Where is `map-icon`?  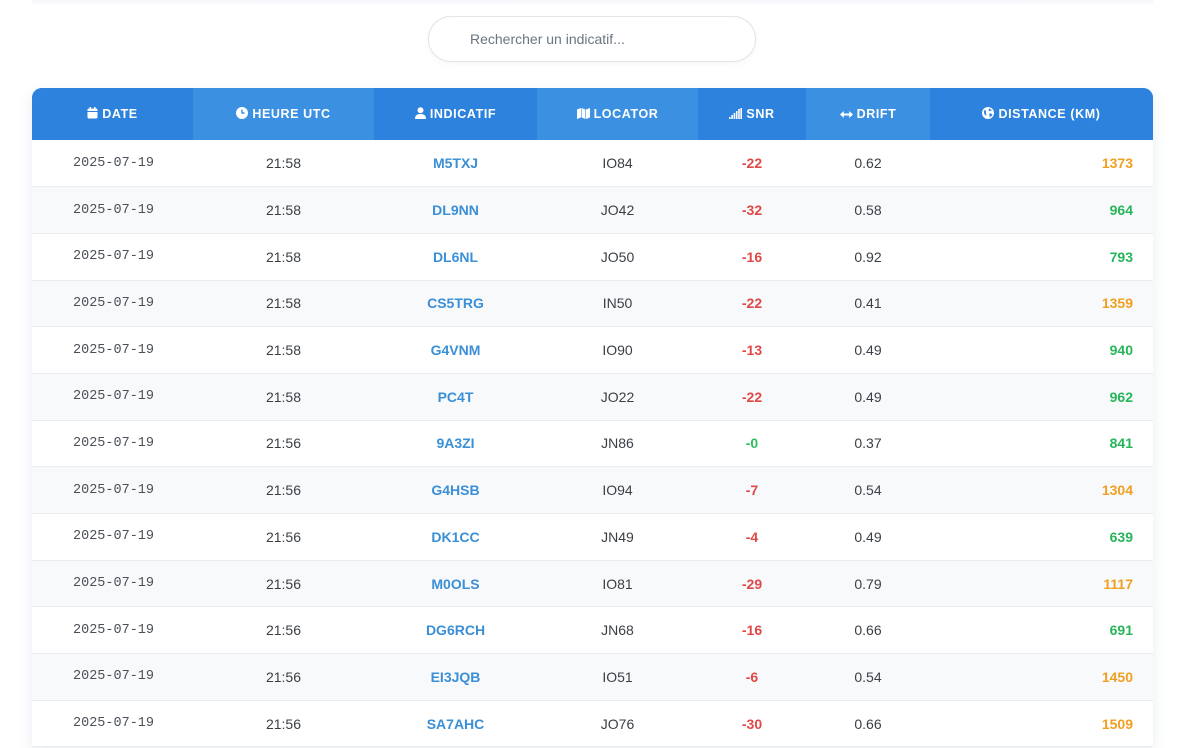
map-icon is located at coordinates (583, 113).